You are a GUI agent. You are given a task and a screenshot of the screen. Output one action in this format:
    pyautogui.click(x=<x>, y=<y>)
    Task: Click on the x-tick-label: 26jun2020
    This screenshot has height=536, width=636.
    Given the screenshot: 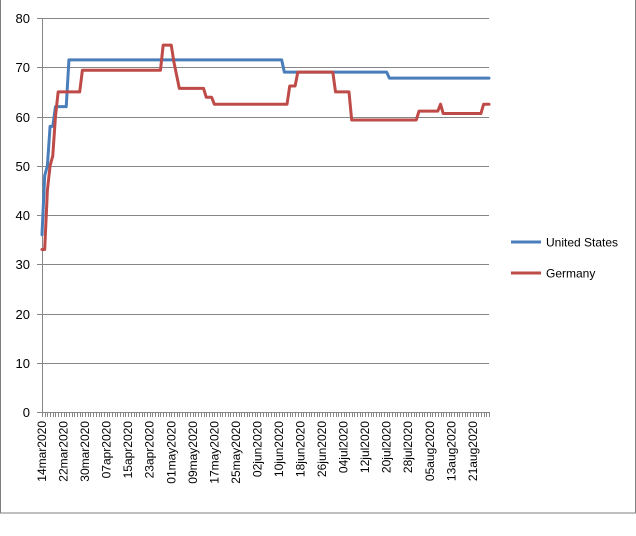 What is the action you would take?
    pyautogui.click(x=322, y=449)
    